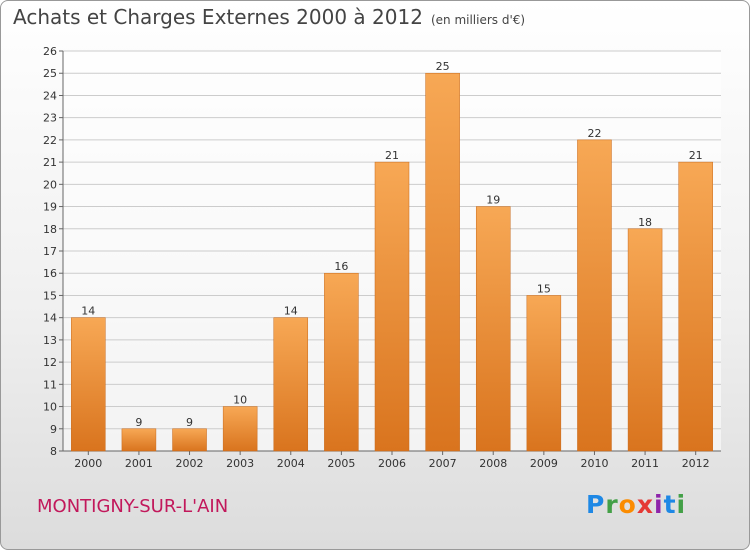 The width and height of the screenshot is (750, 550). I want to click on x-tick-label: 2004, so click(291, 463).